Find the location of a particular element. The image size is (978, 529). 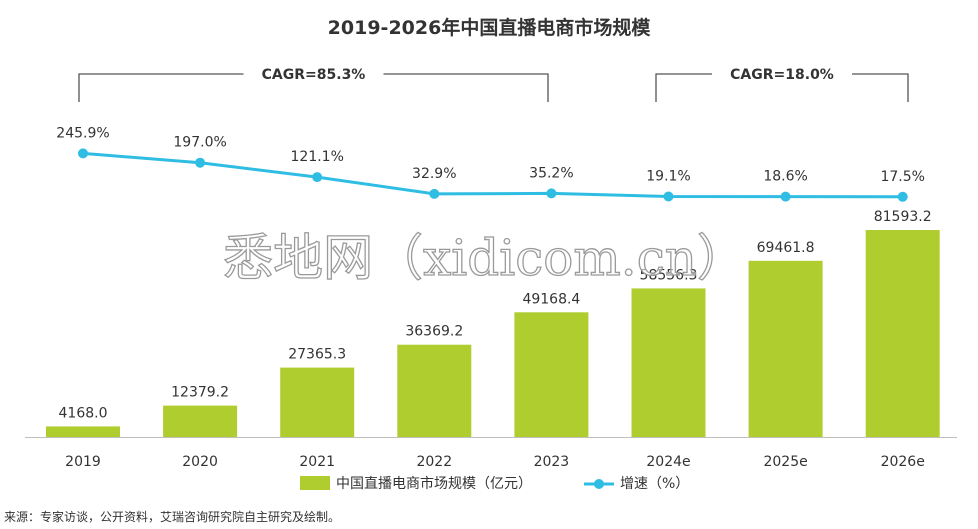

growth-line is located at coordinates (492, 175).